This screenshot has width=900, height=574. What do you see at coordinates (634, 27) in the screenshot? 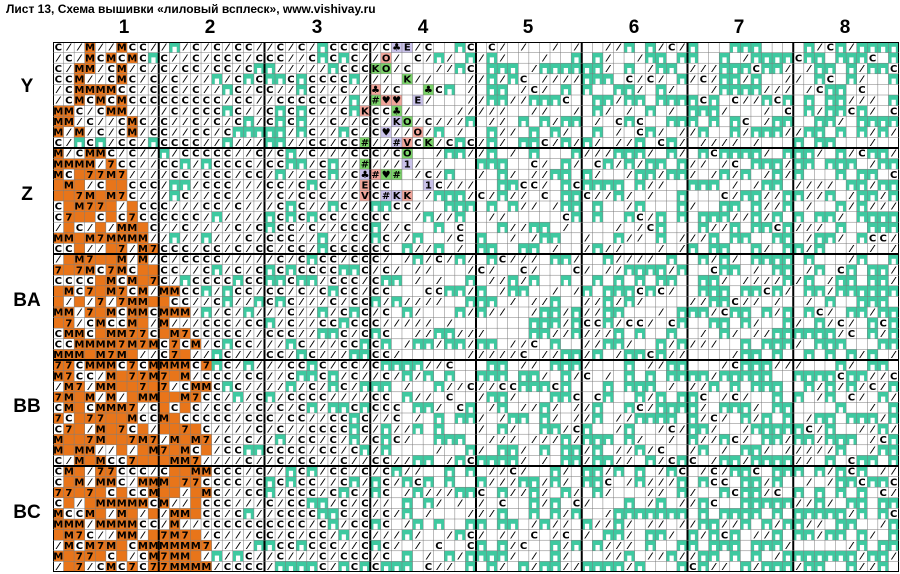
I see `column-label-6: 6` at bounding box center [634, 27].